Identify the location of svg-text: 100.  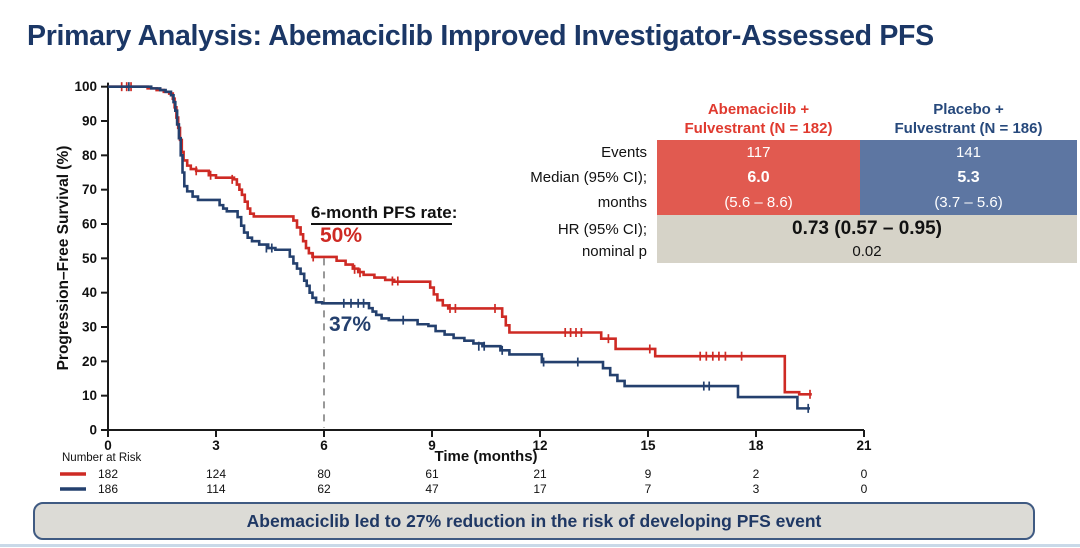
(85, 86).